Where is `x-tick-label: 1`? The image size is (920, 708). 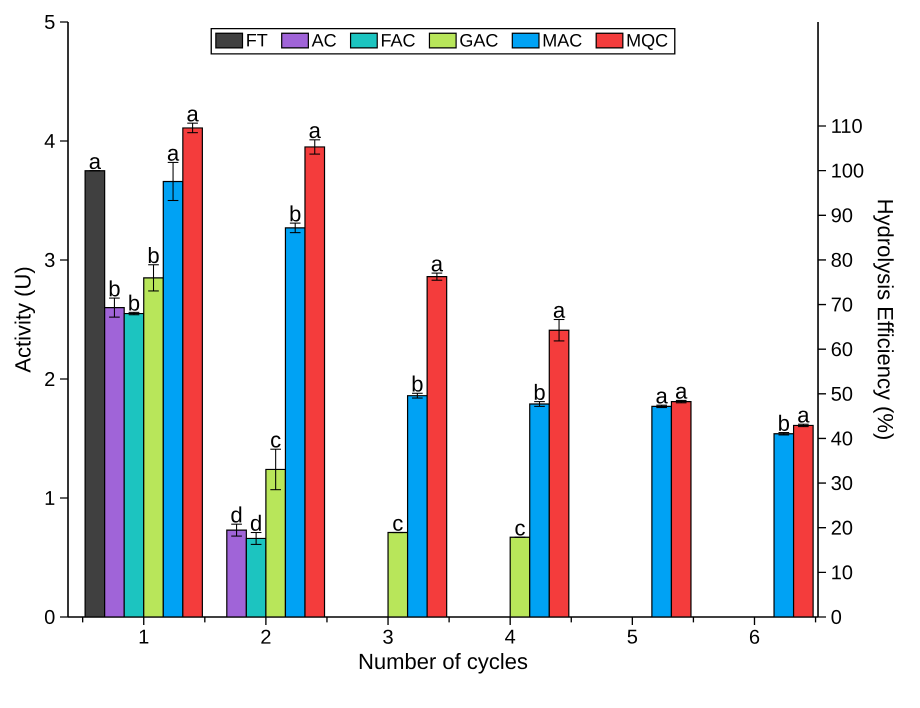 x-tick-label: 1 is located at coordinates (144, 637).